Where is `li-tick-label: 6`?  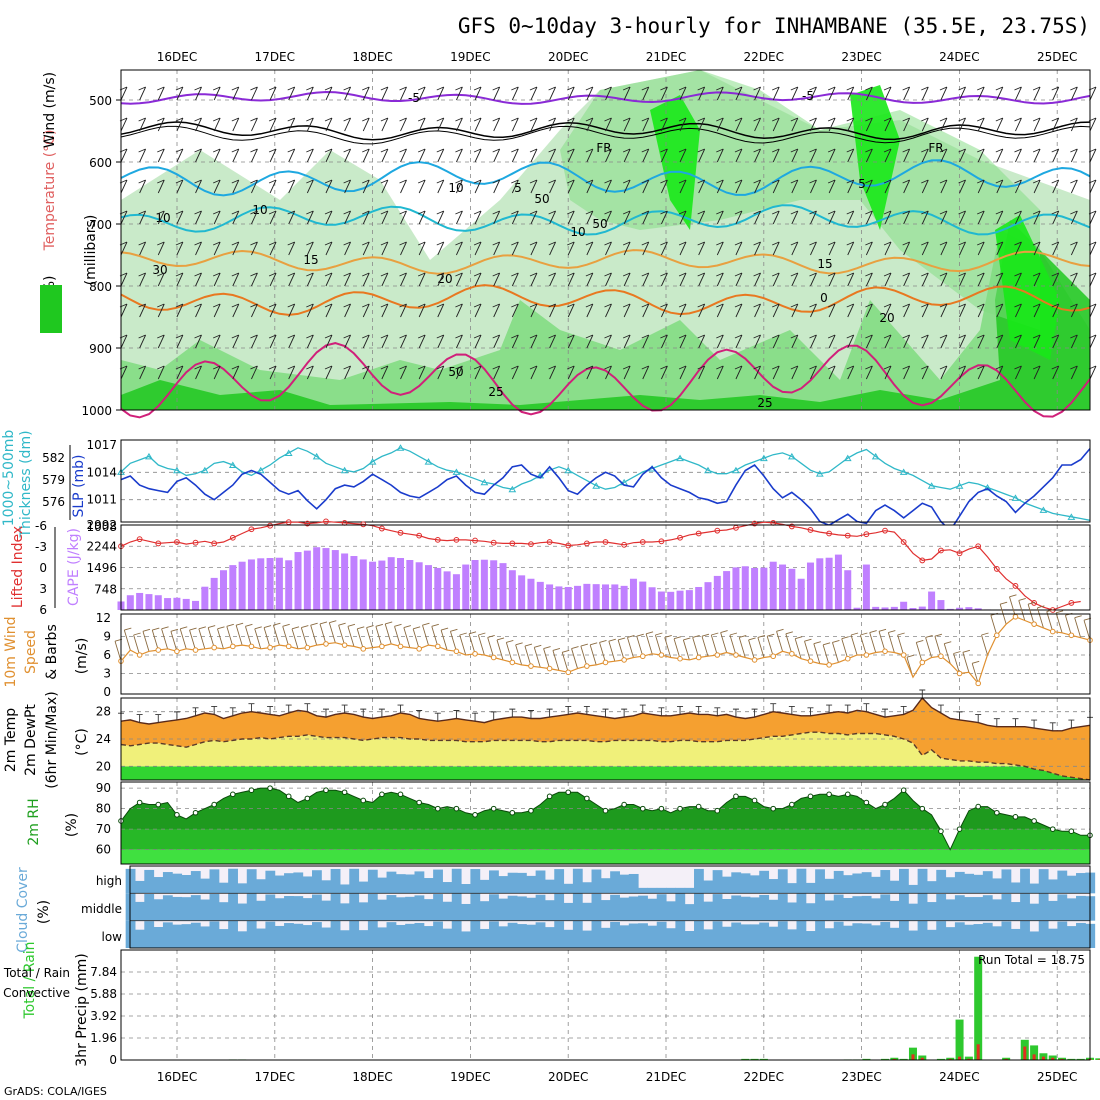 li-tick-label: 6 is located at coordinates (43, 610).